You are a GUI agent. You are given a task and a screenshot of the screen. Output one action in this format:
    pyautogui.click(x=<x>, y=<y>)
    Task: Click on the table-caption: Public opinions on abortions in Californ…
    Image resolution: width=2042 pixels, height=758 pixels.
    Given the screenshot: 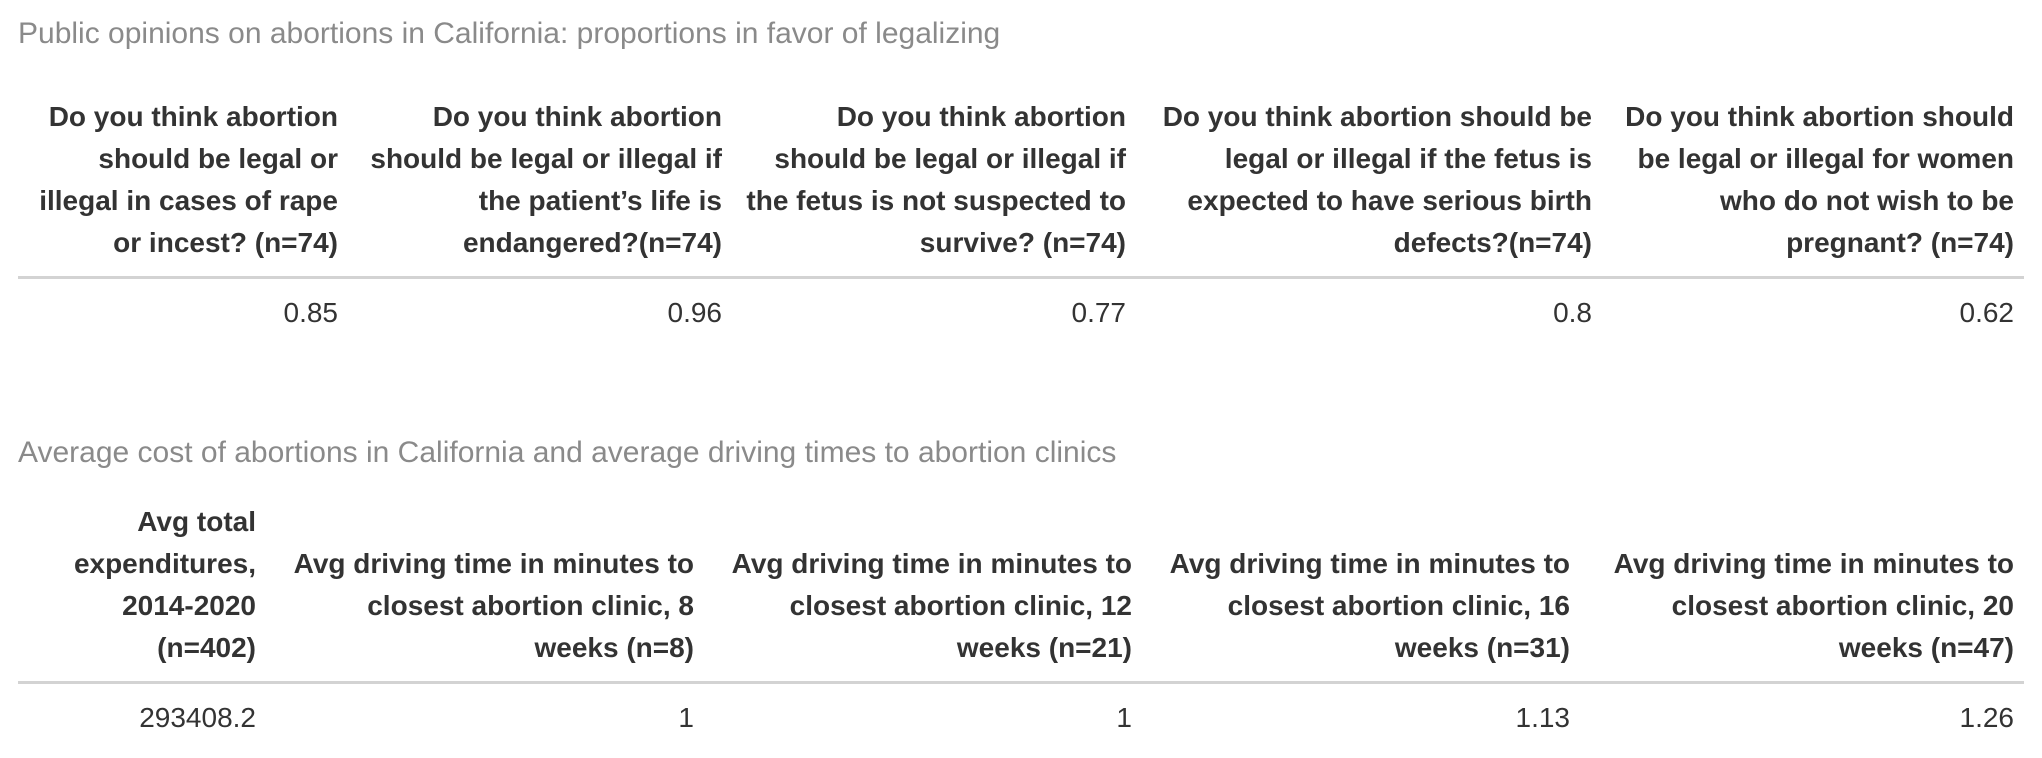 What is the action you would take?
    pyautogui.click(x=509, y=33)
    